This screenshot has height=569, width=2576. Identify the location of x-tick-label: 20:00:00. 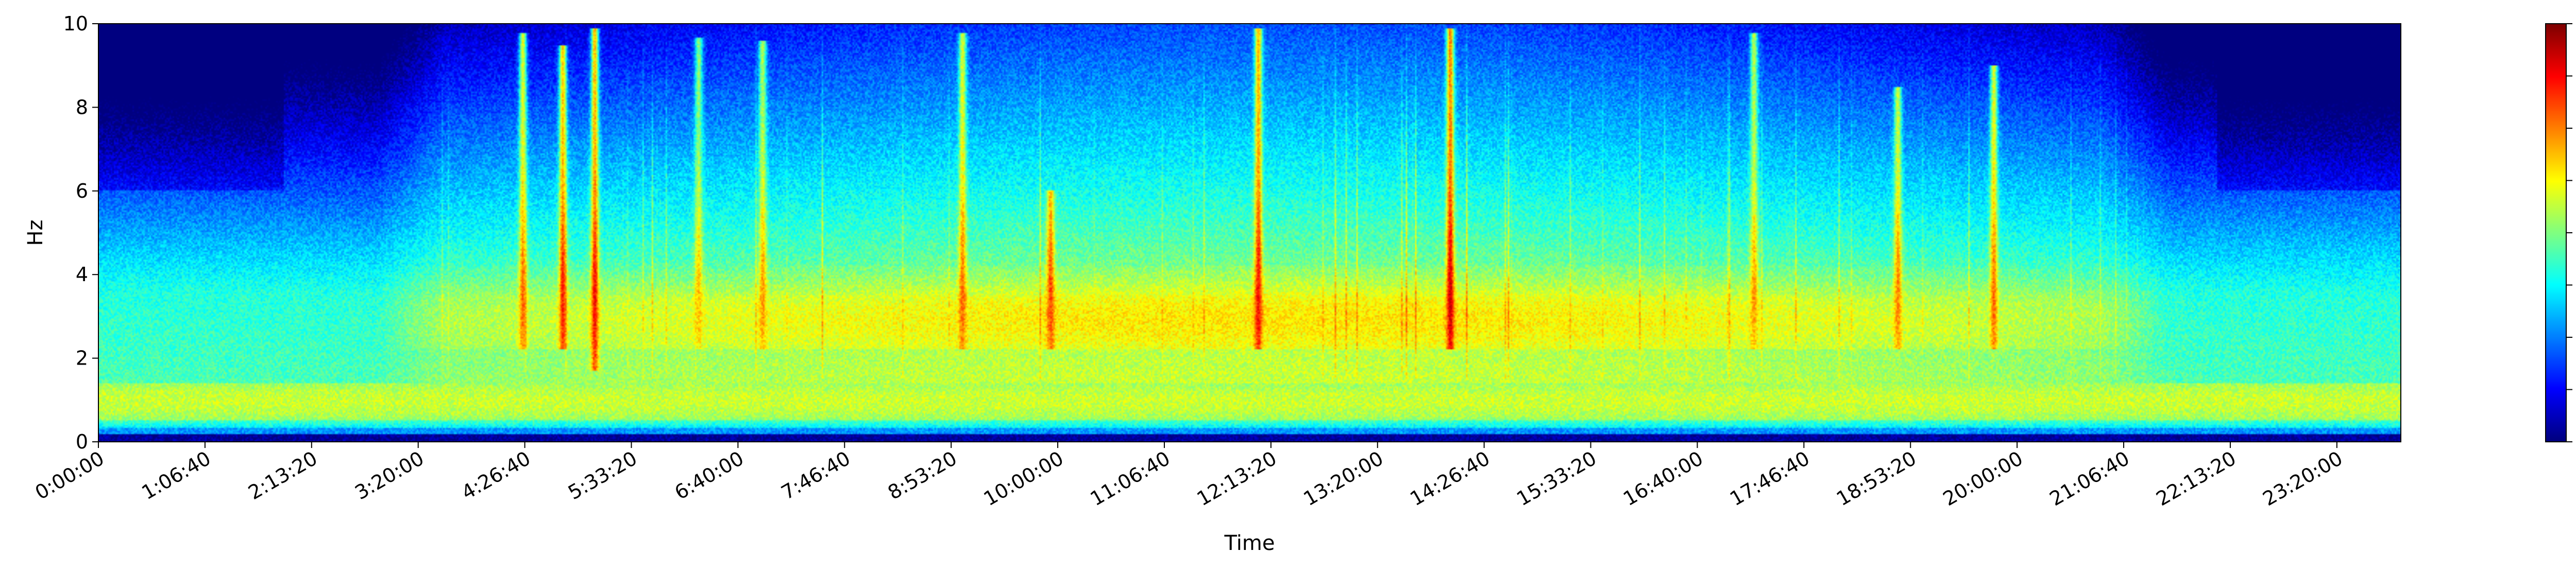
(1983, 478).